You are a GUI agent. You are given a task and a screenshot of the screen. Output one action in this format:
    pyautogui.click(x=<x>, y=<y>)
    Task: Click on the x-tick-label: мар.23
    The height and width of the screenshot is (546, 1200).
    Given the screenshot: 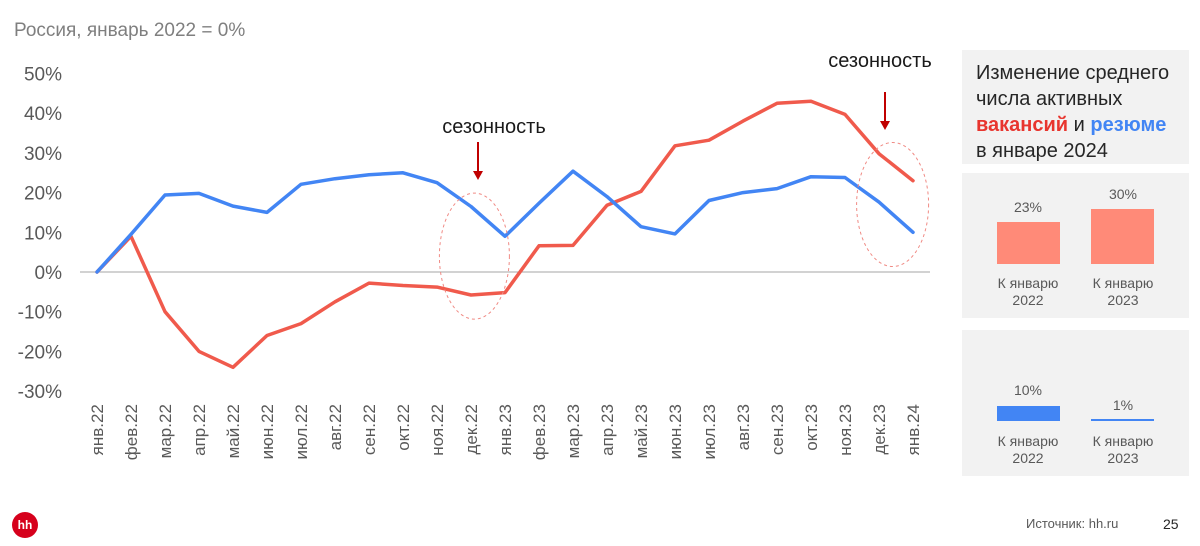 What is the action you would take?
    pyautogui.click(x=573, y=431)
    